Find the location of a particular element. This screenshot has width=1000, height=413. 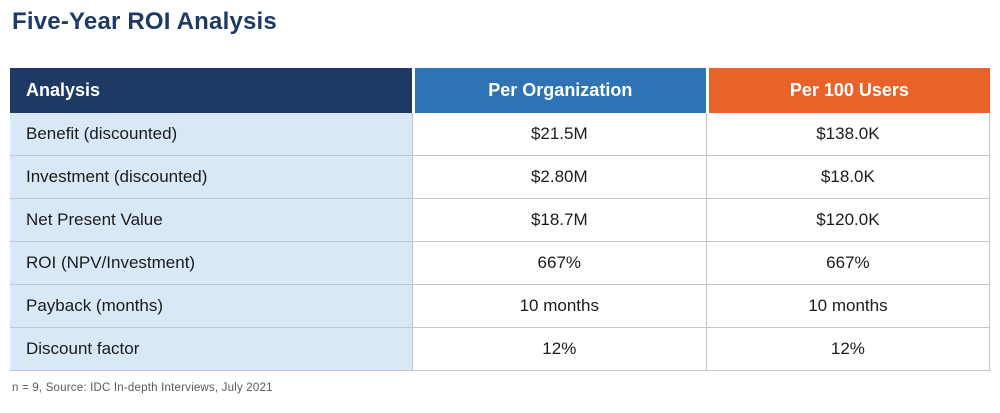

table-row: ROI (NPV/Investment) 667% 667% is located at coordinates (500, 263).